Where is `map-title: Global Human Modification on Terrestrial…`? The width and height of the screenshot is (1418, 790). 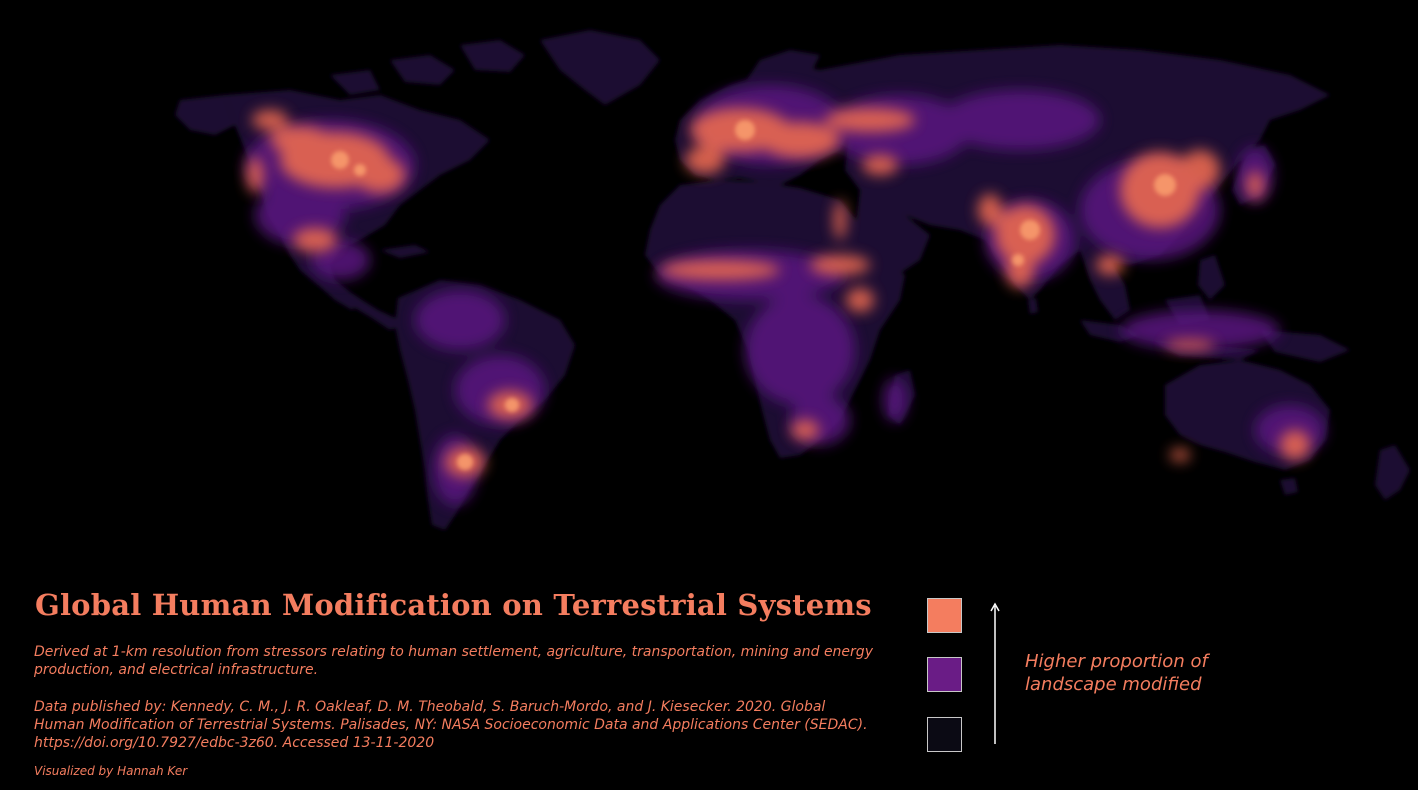 map-title: Global Human Modification on Terrestrial… is located at coordinates (453, 605).